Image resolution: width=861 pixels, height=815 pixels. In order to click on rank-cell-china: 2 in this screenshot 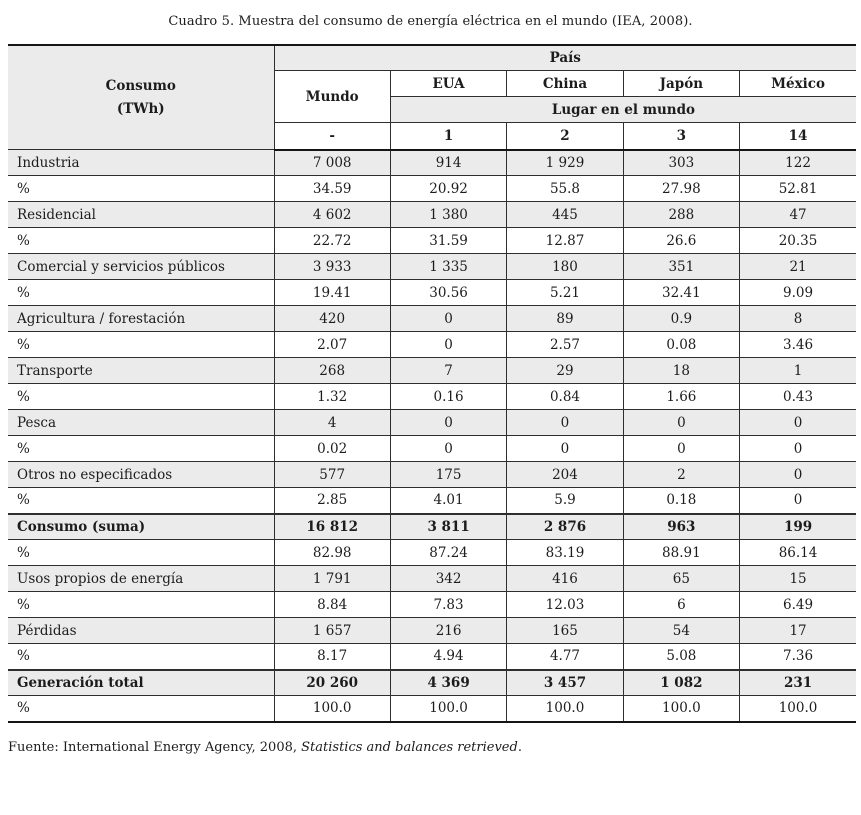, I will do `click(565, 136)`.